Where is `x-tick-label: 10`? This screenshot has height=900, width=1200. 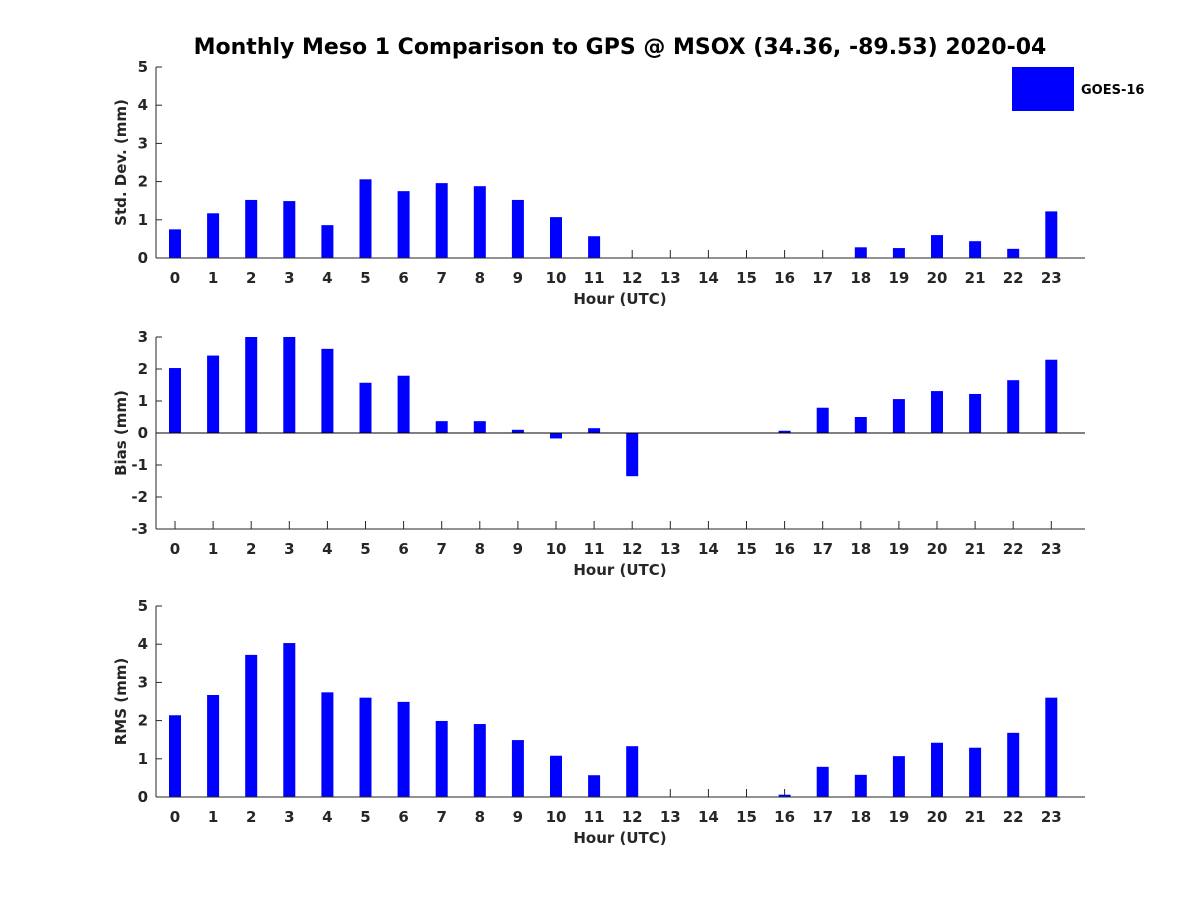
x-tick-label: 10 is located at coordinates (556, 817).